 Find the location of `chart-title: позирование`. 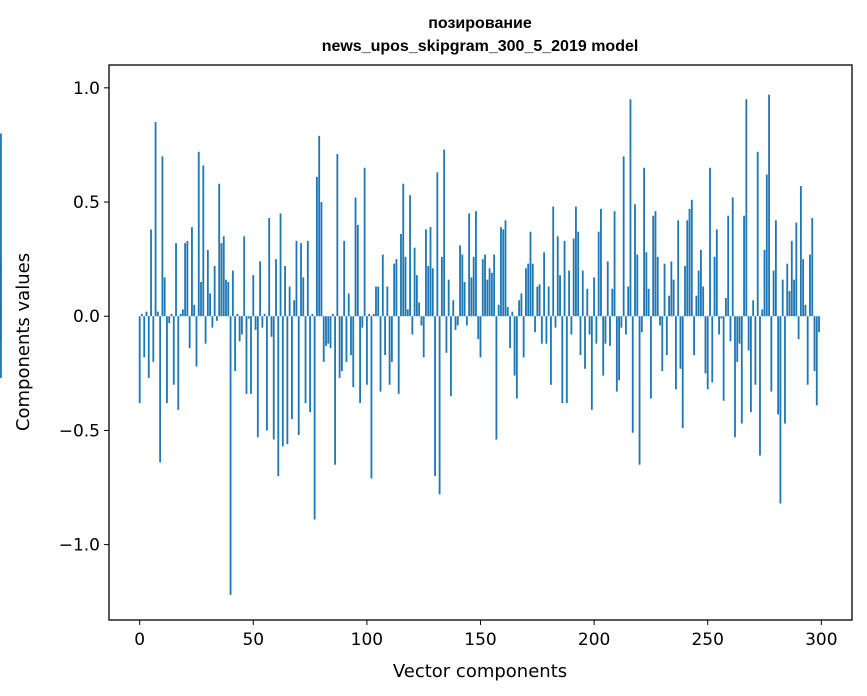

chart-title: позирование is located at coordinates (480, 23).